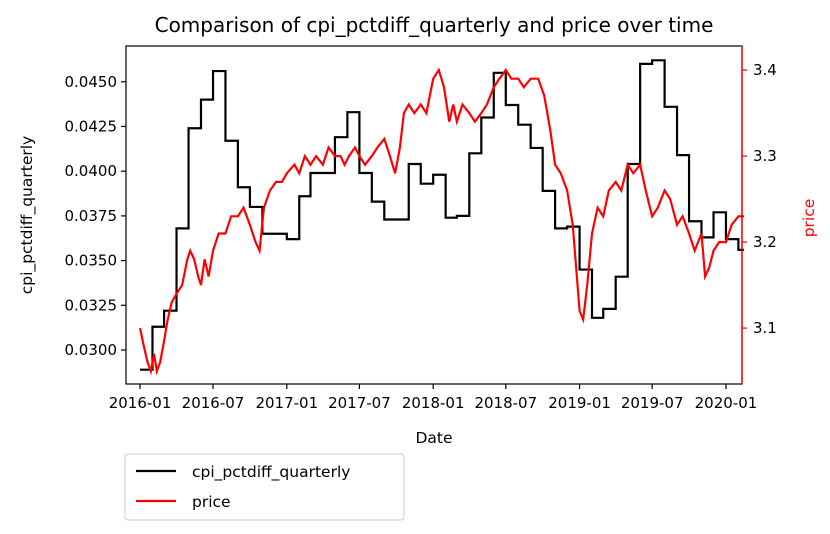 The width and height of the screenshot is (830, 534). Describe the element at coordinates (765, 156) in the screenshot. I see `y-right-tick-label-3.3: 3.3` at that location.